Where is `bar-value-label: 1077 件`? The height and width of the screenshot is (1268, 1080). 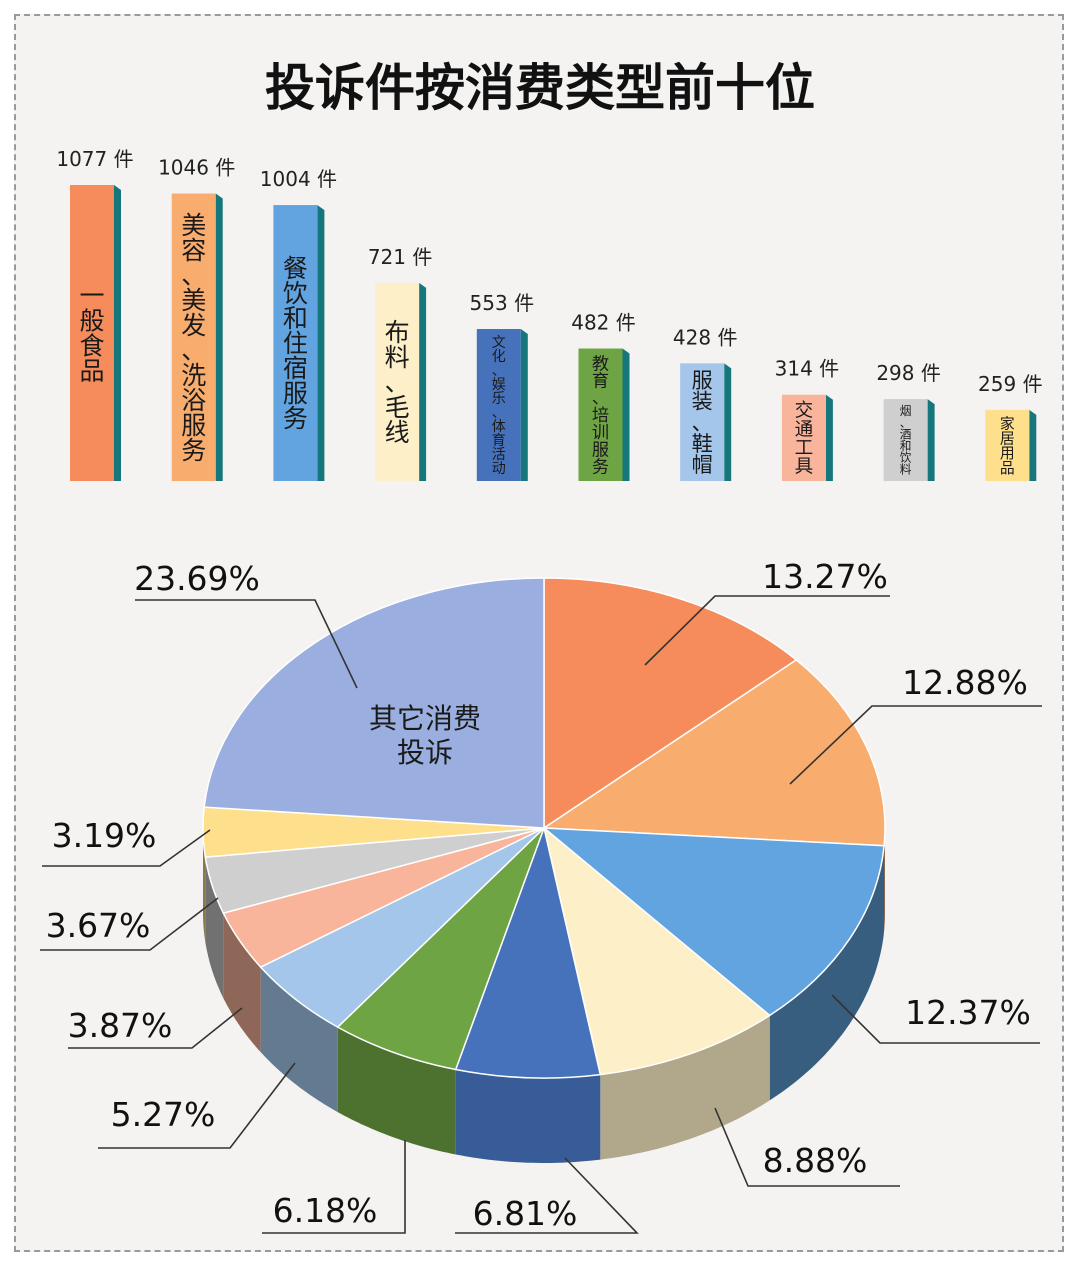 bar-value-label: 1077 件 is located at coordinates (94, 159).